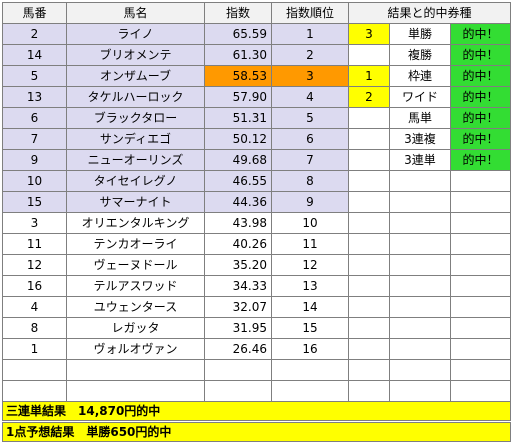 This screenshot has width=513, height=444. I want to click on header-umaban: 馬番, so click(34, 13).